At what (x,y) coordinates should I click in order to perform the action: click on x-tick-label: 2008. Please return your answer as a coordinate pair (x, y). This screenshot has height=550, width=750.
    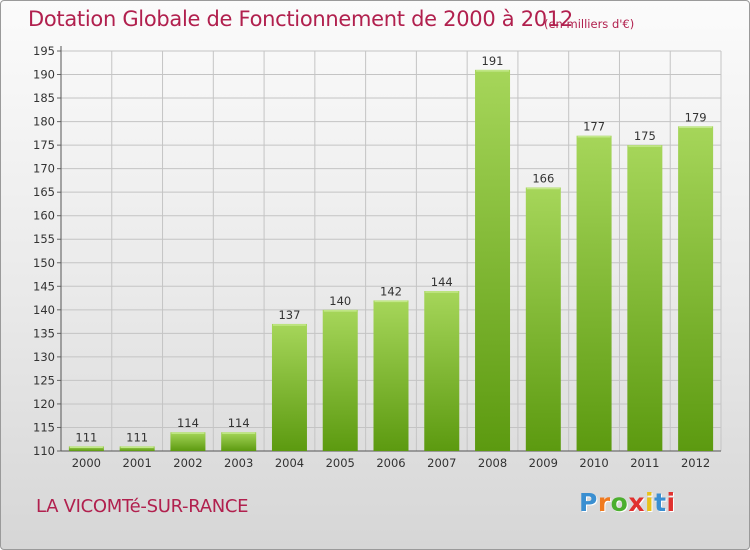
    Looking at the image, I should click on (492, 463).